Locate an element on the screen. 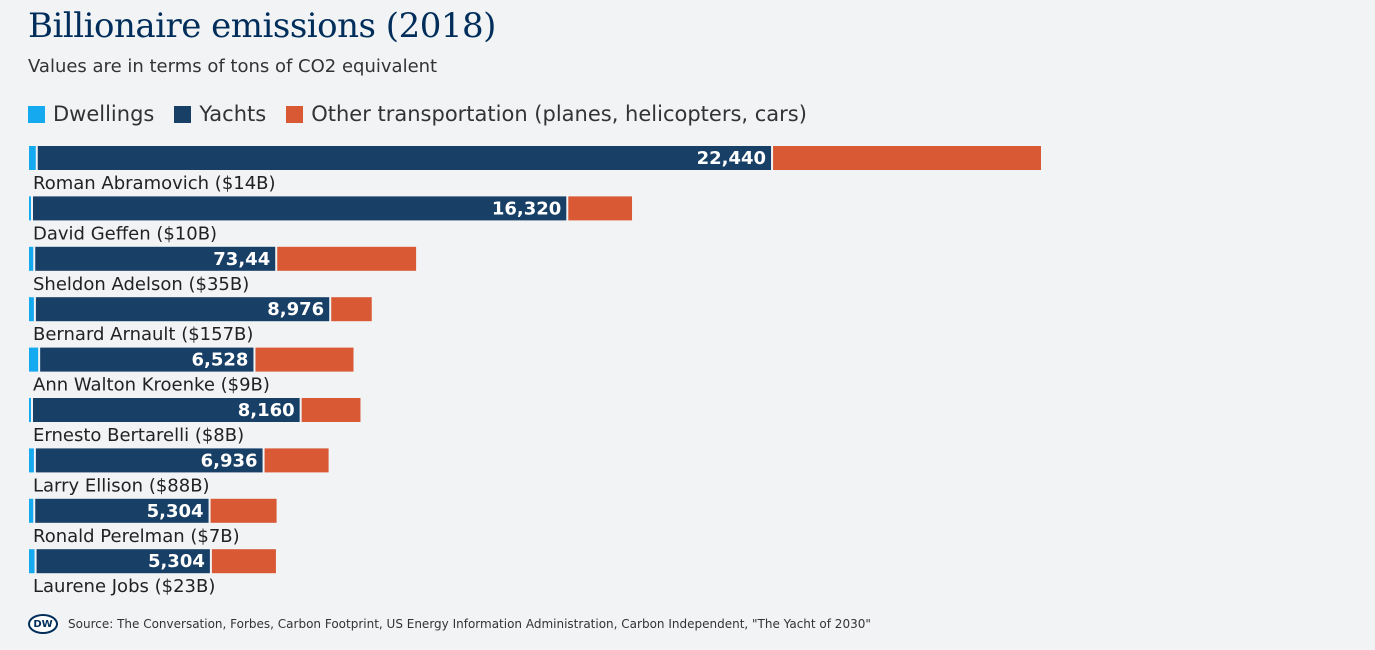 Image resolution: width=1375 pixels, height=650 pixels. category-label-ann-walton-kroenke: Ann Walton Kroenke ($9B) is located at coordinates (151, 385).